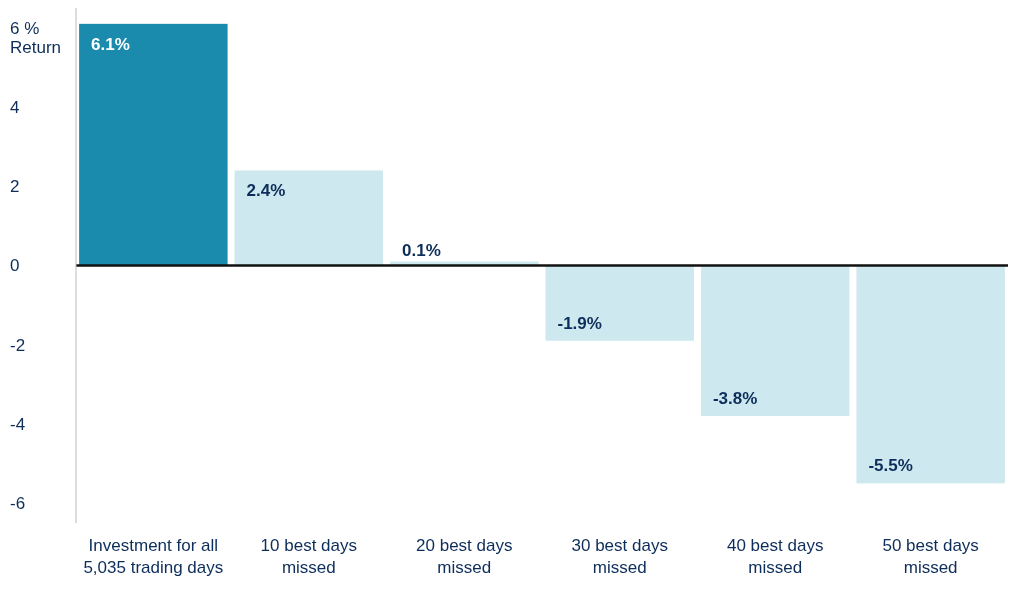 Image resolution: width=1016 pixels, height=601 pixels. I want to click on y-tick-label: -6, so click(18, 504).